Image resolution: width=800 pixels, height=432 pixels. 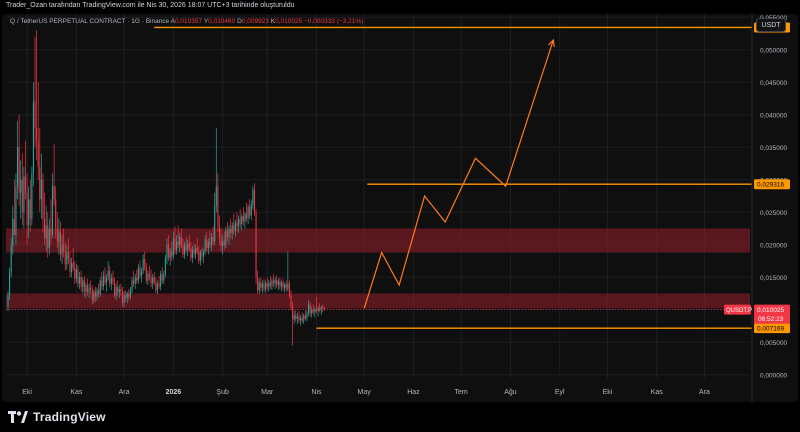 I want to click on legend-close-label: K, so click(x=273, y=21).